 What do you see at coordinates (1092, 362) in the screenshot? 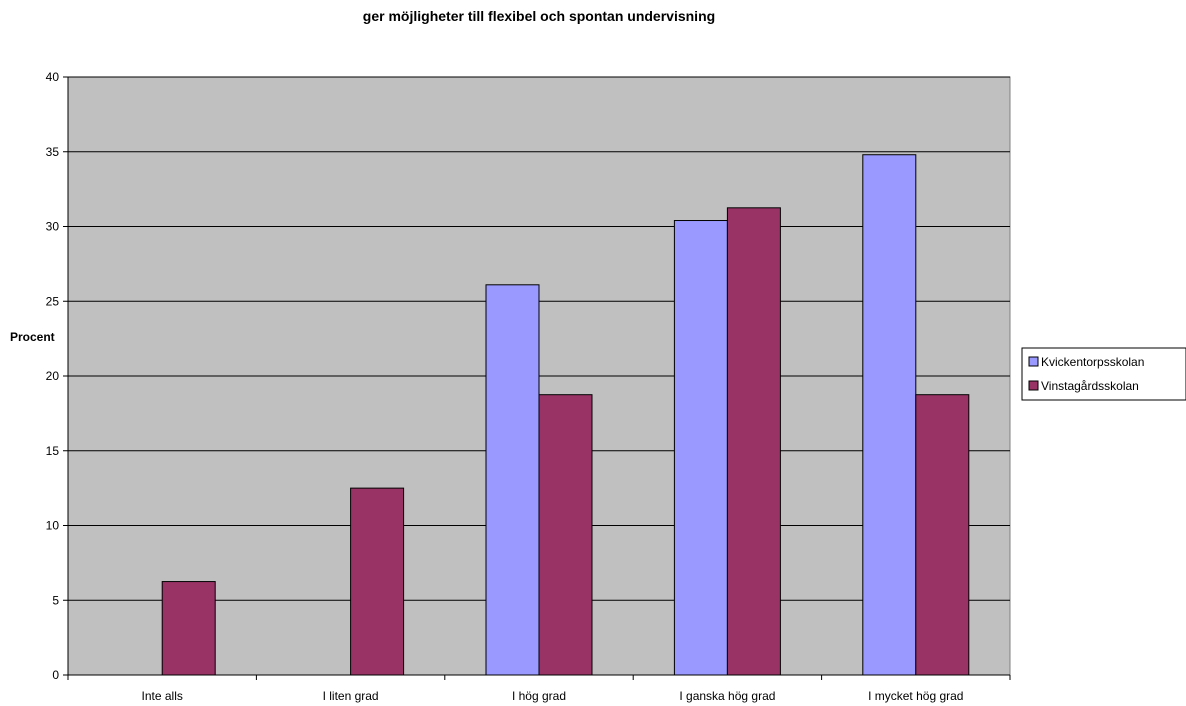
I see `legend-label-kvickentorpsskolan: Kvickentorpsskolan` at bounding box center [1092, 362].